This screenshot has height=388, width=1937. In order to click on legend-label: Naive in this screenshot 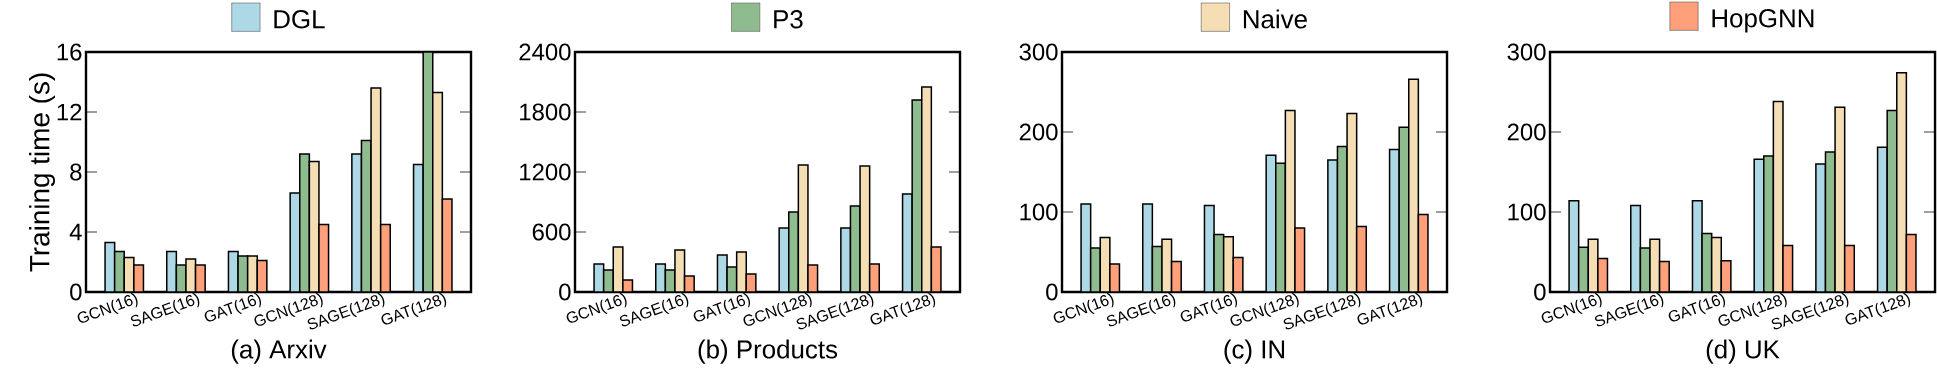, I will do `click(1275, 19)`.